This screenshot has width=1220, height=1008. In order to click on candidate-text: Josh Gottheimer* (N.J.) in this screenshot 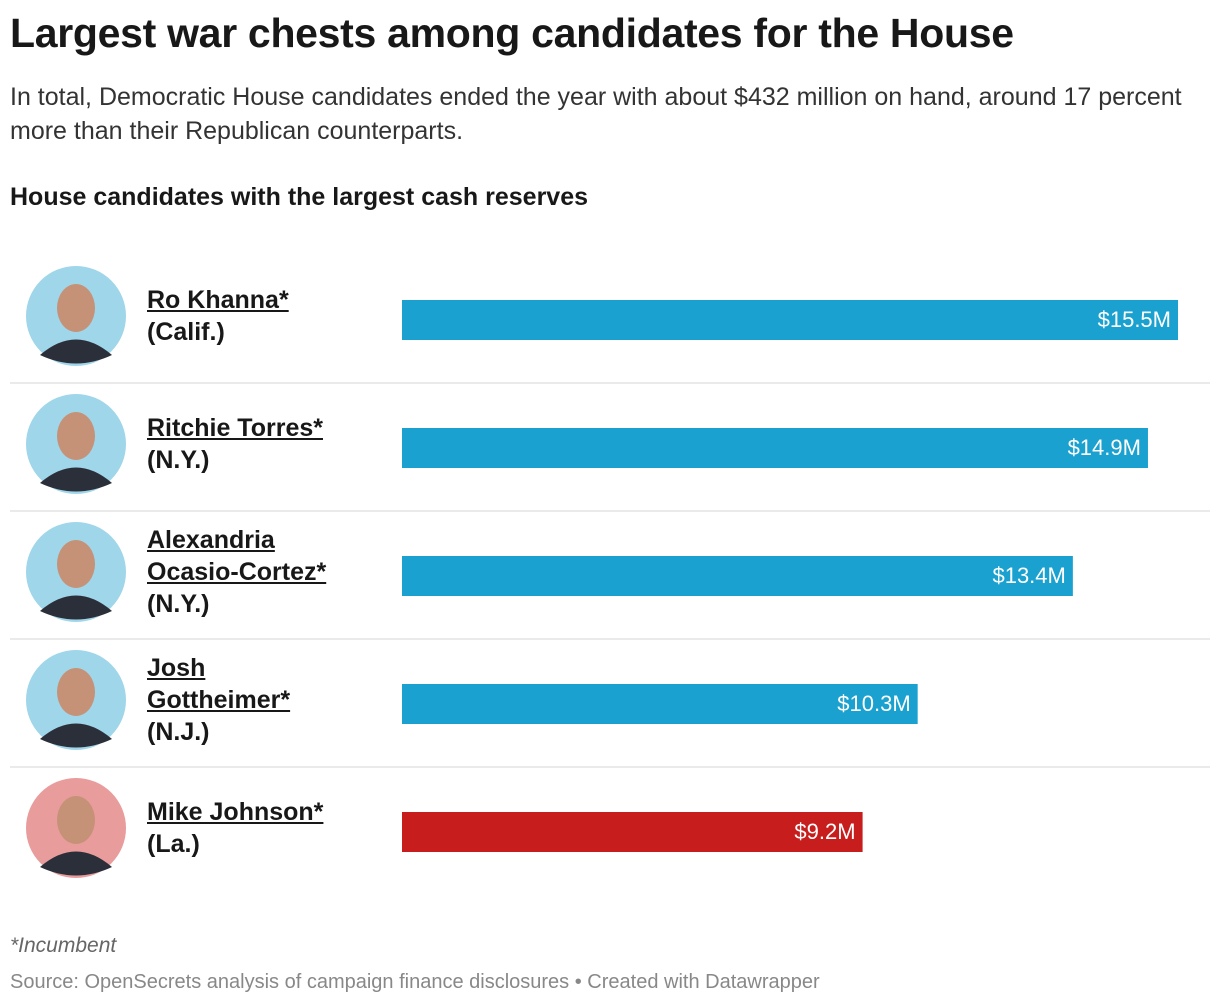, I will do `click(247, 700)`.